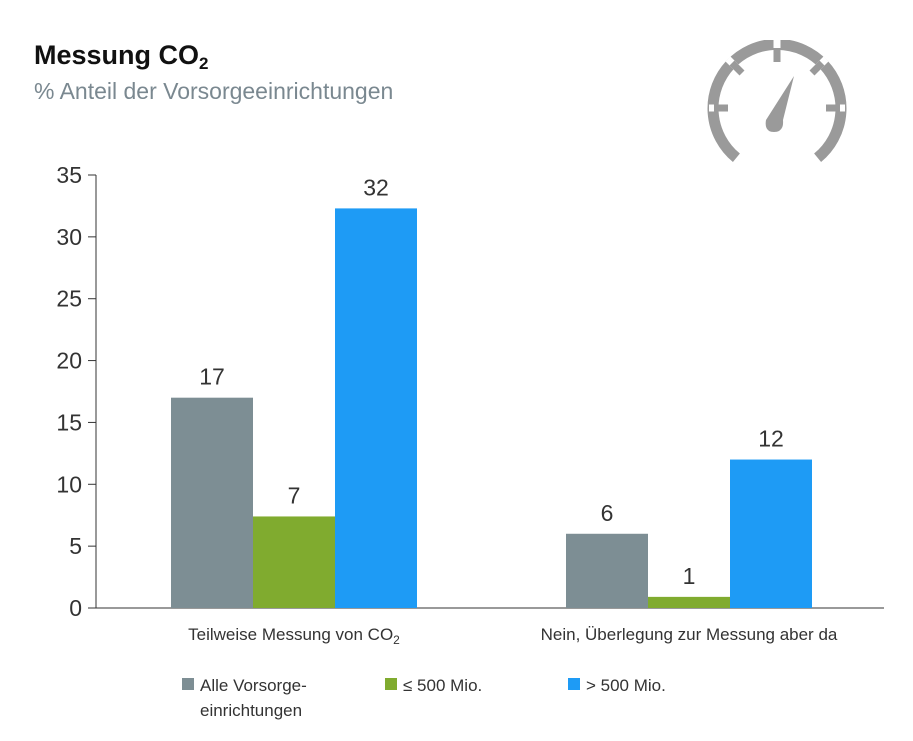 The image size is (913, 741). Describe the element at coordinates (121, 56) in the screenshot. I see `chart-title: Messung CO2` at that location.